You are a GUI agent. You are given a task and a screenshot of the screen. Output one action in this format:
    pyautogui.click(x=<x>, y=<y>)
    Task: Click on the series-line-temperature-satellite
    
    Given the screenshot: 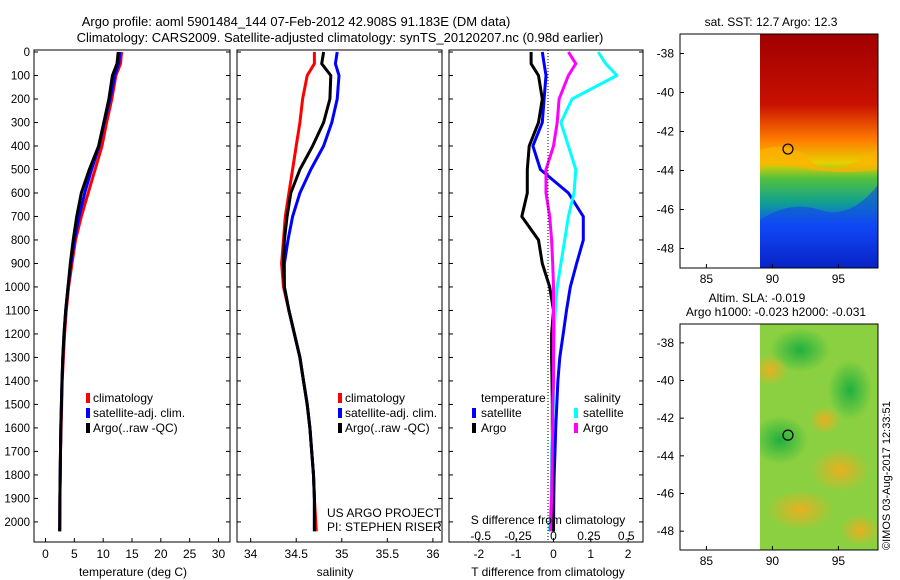 What is the action you would take?
    pyautogui.click(x=558, y=291)
    